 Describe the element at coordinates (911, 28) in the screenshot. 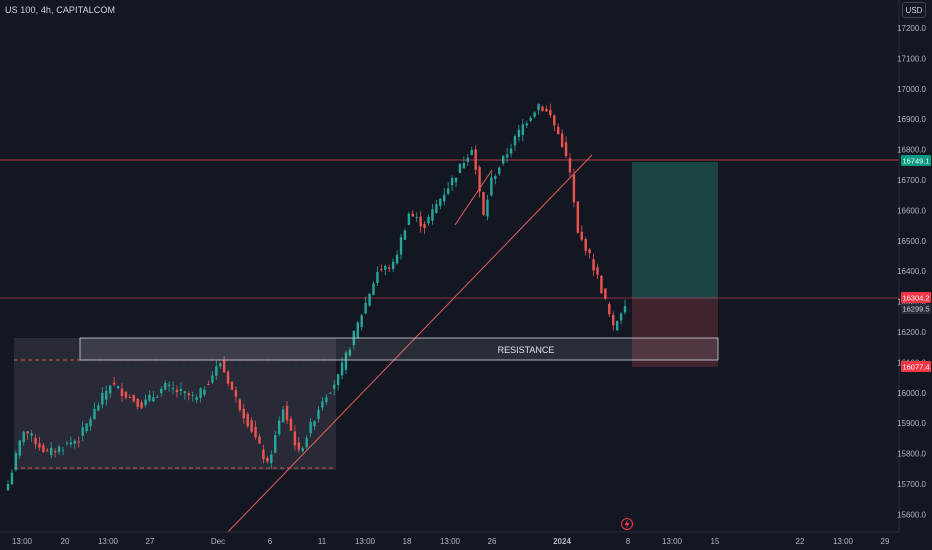

I see `price-tick-label: 17200.0` at that location.